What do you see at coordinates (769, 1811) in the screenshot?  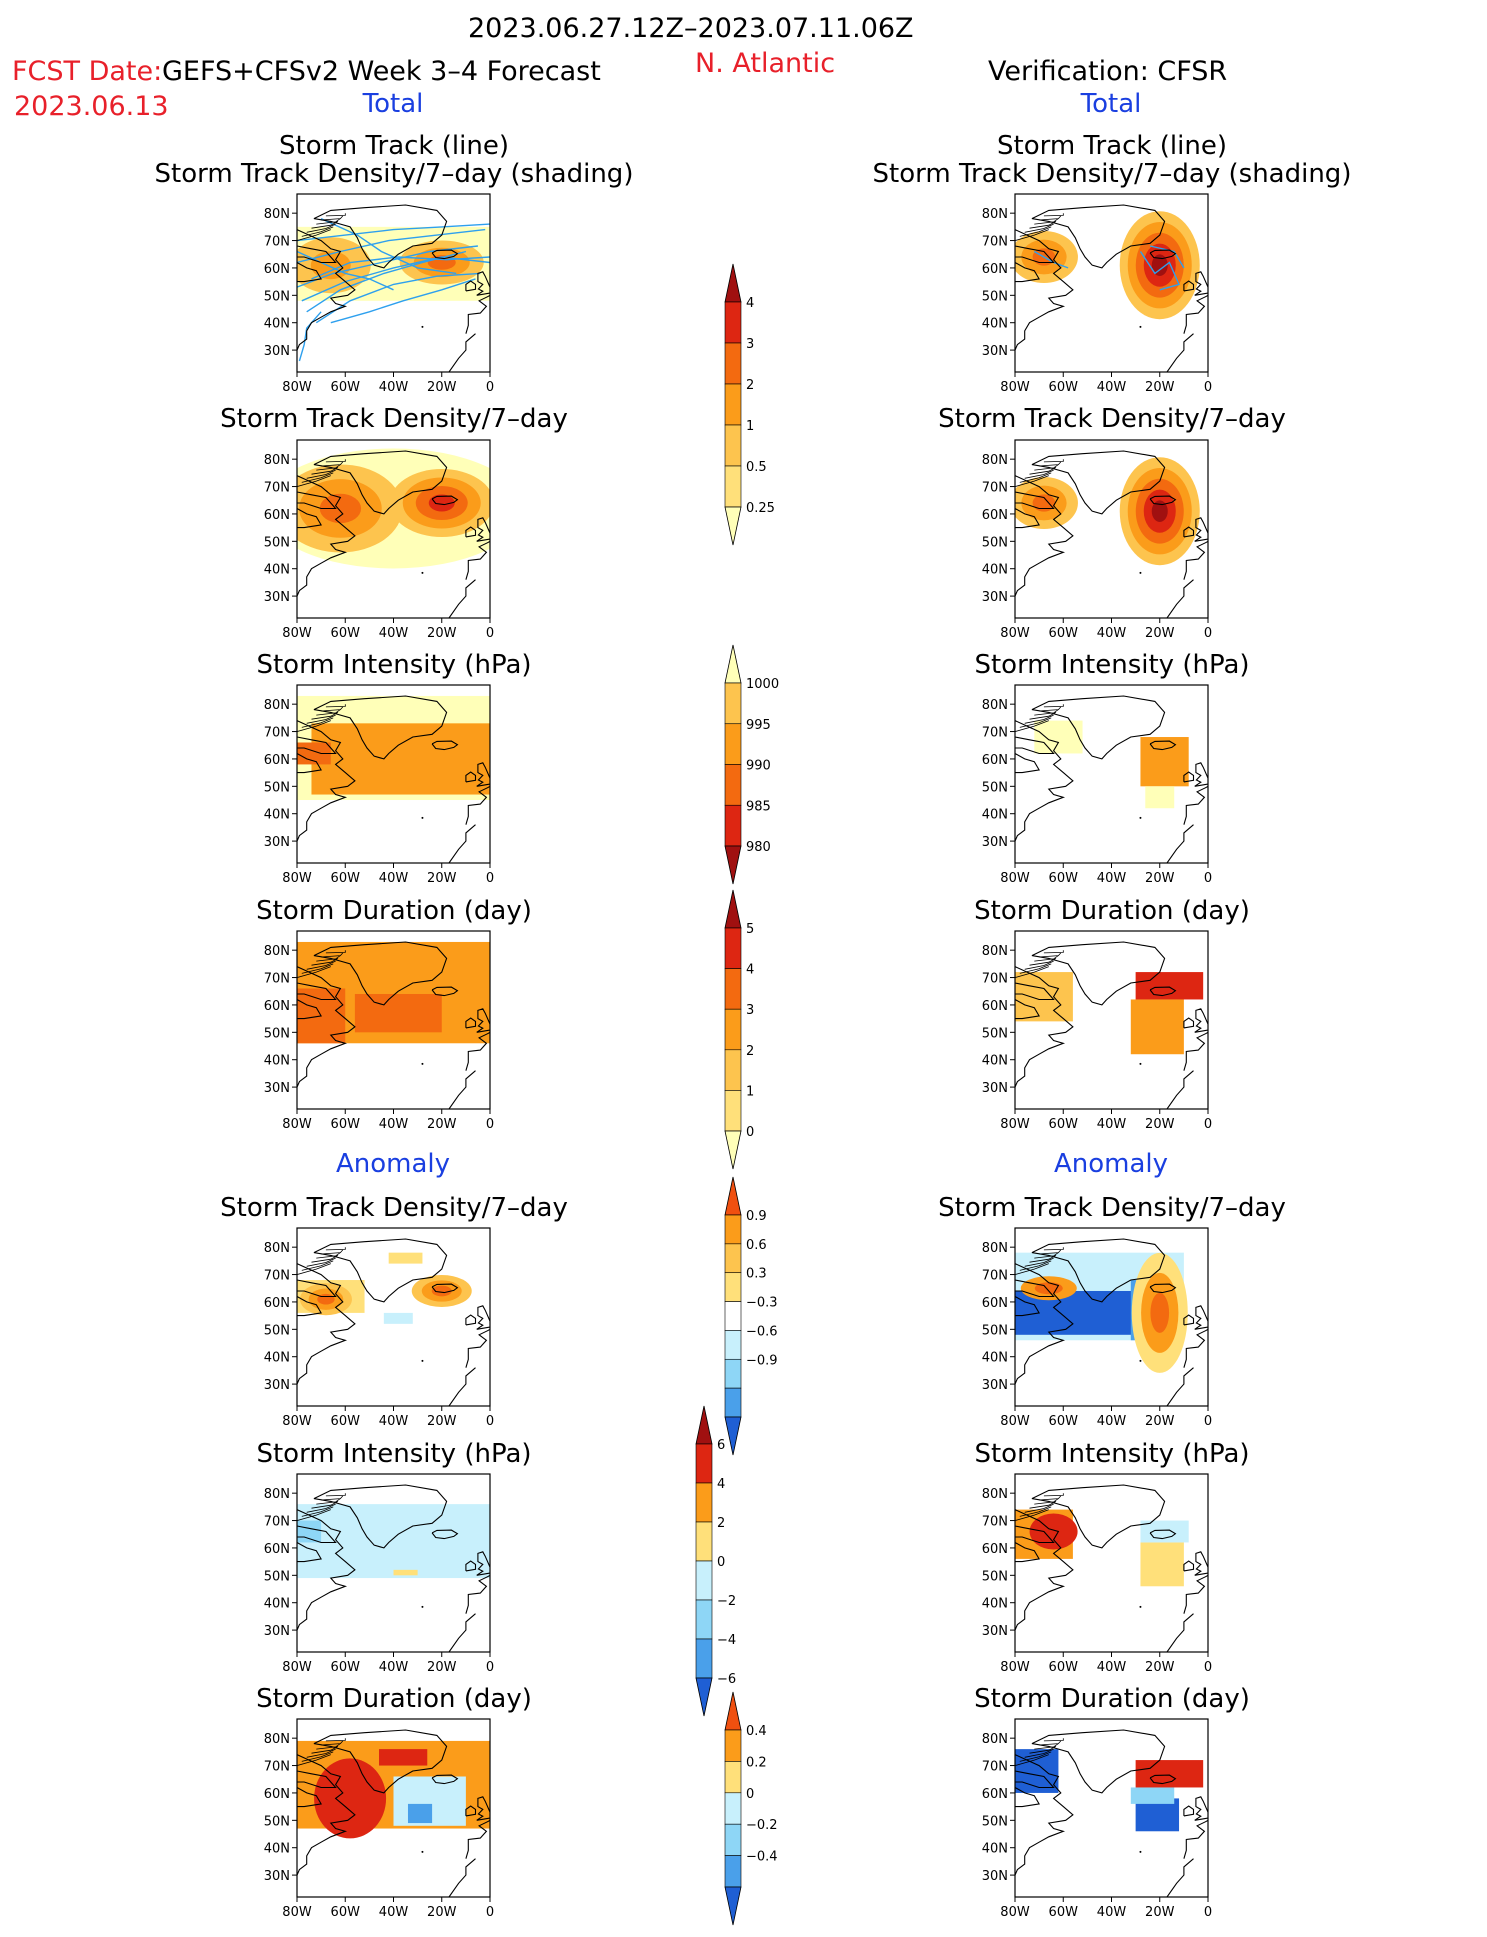 I see `colorbar-duration-anomaly: 0.4 0.2 0 −0.2 −0.4` at bounding box center [769, 1811].